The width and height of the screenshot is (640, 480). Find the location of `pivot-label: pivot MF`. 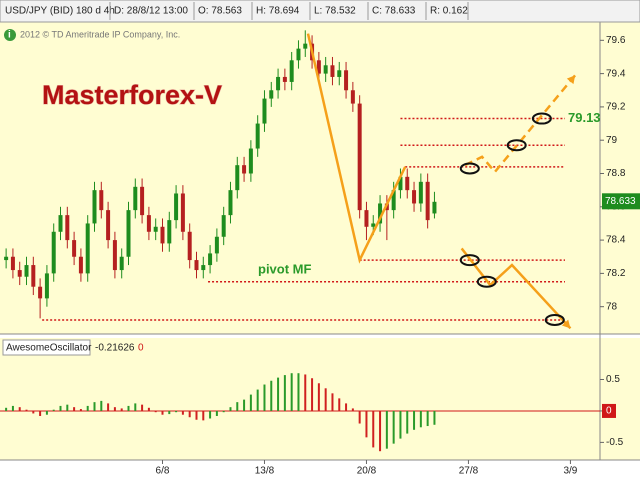

pivot-label: pivot MF is located at coordinates (284, 268).